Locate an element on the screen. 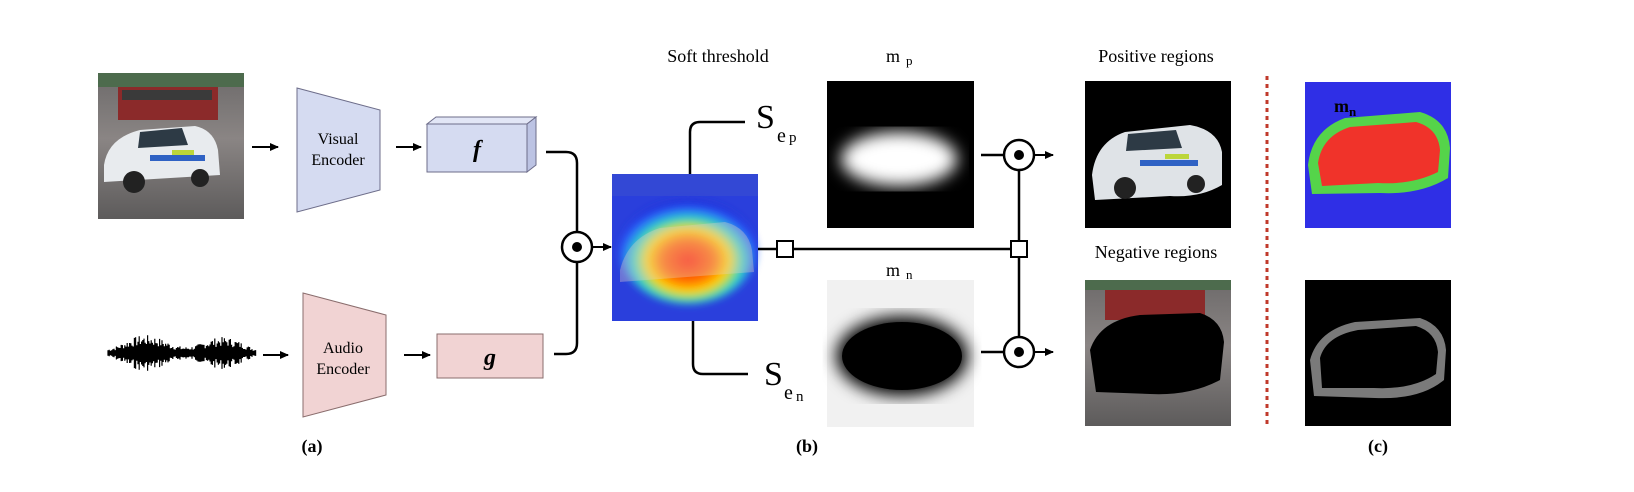 The height and width of the screenshot is (492, 1634). boundary-region-image is located at coordinates (1378, 353).